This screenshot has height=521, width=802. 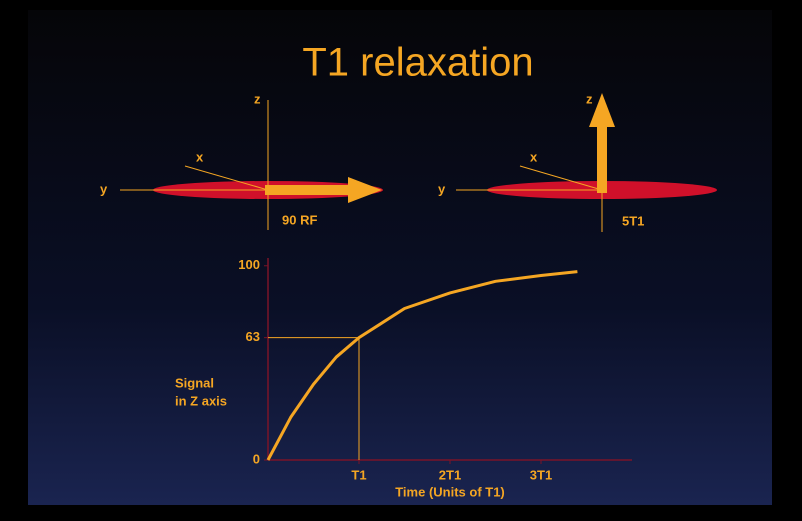 I want to click on y-tick-label: 0, so click(x=256, y=458).